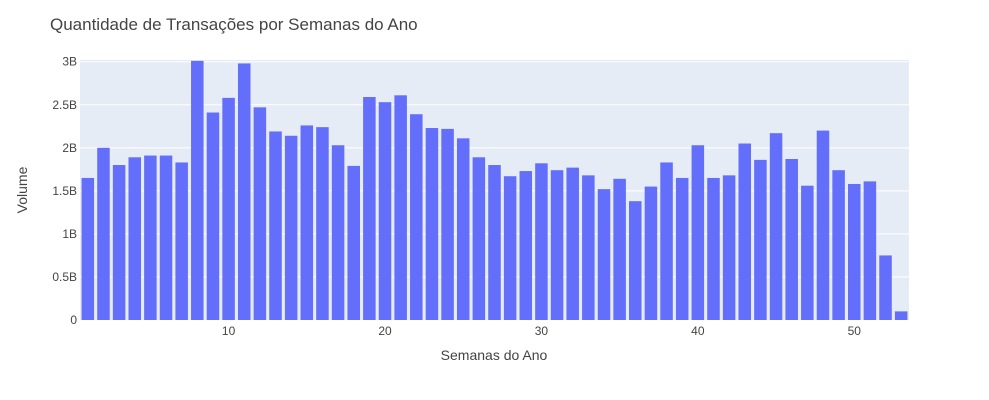 This screenshot has width=989, height=400. What do you see at coordinates (22, 189) in the screenshot?
I see `y-axis-title: Volume` at bounding box center [22, 189].